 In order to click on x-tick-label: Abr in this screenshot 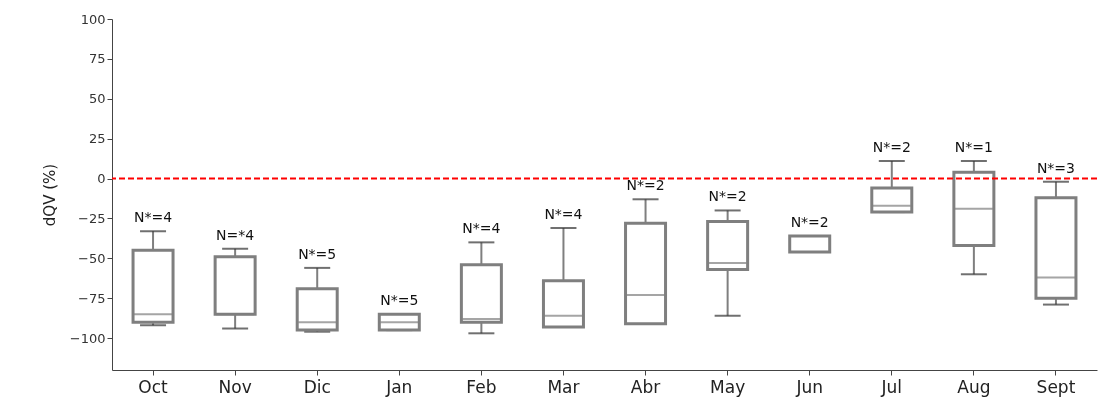, I will do `click(645, 386)`.